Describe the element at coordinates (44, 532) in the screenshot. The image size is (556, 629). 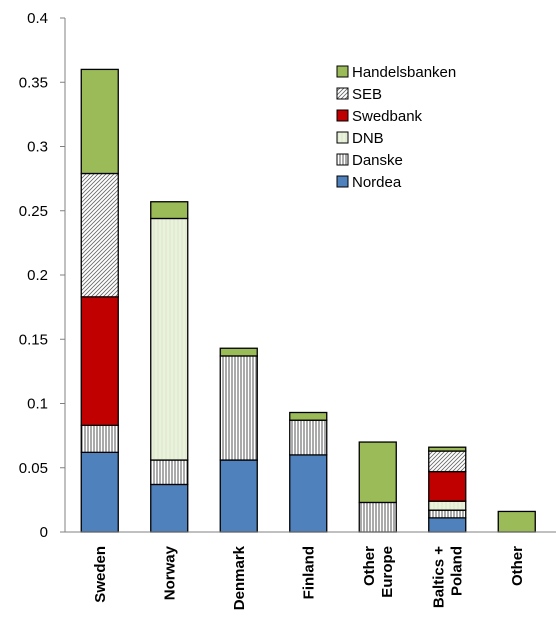
I see `y-tick-label: 0` at that location.